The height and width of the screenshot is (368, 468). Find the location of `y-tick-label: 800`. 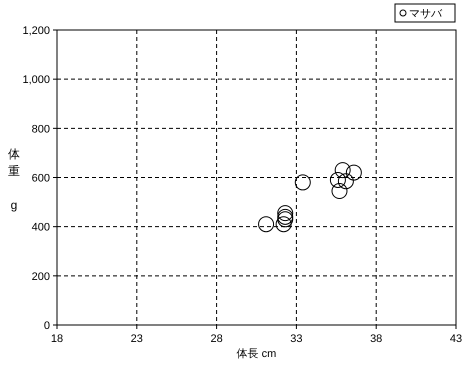

y-tick-label: 800 is located at coordinates (41, 129).